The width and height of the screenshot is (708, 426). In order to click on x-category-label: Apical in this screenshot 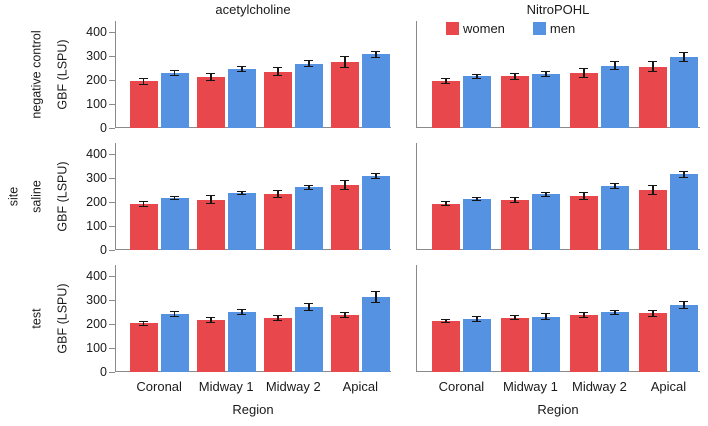, I will do `click(668, 386)`.